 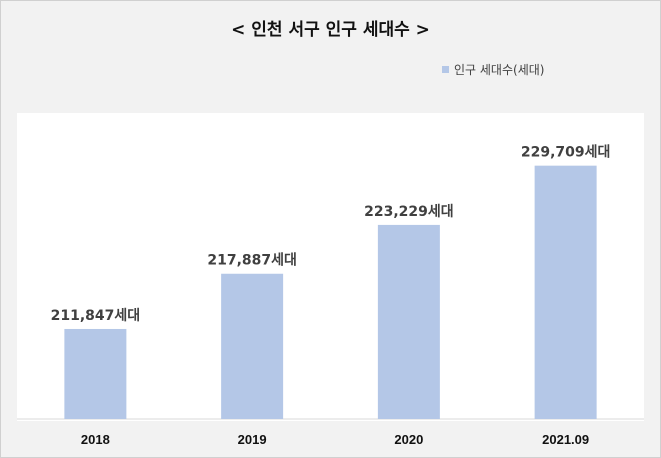 What do you see at coordinates (408, 439) in the screenshot?
I see `x-tick-label-2020: 2020` at bounding box center [408, 439].